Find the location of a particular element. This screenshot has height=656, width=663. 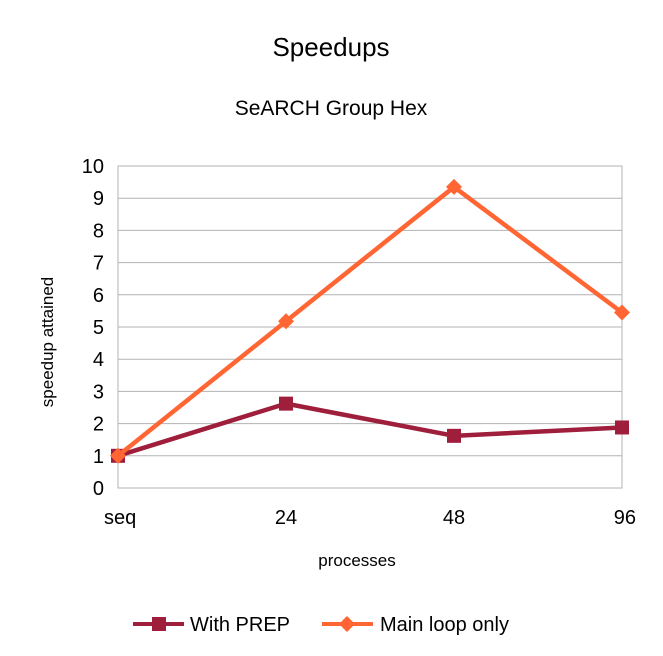

chart-subtitle: SeARCH Group Hex is located at coordinates (331, 108).